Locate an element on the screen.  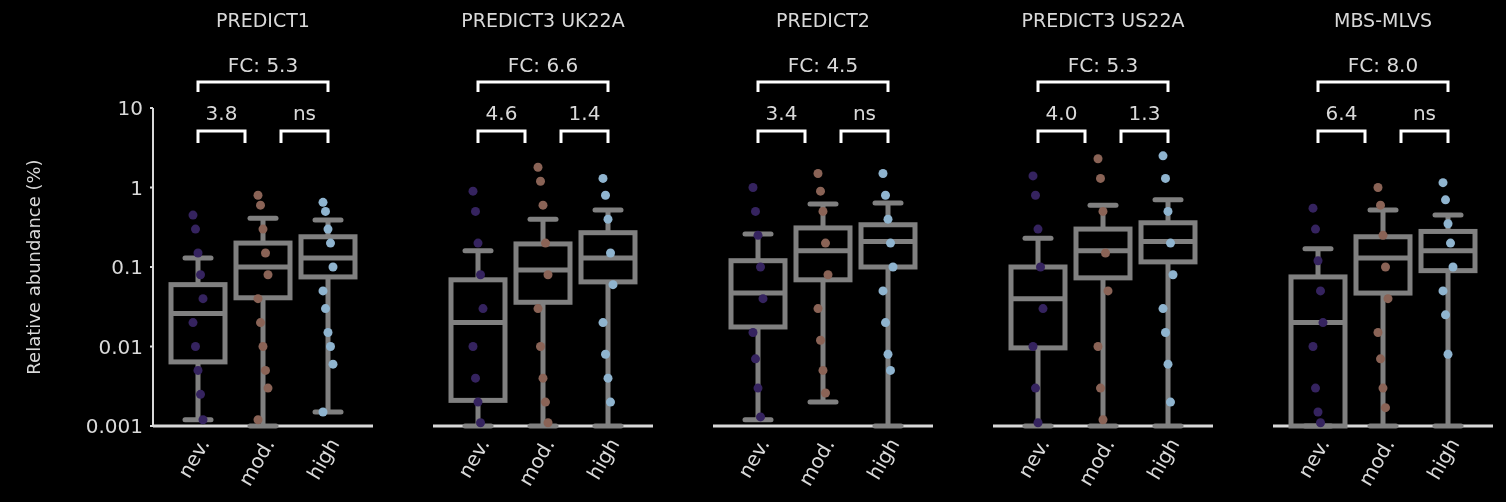
chart-title: MBS-MLVS is located at coordinates (1383, 20).